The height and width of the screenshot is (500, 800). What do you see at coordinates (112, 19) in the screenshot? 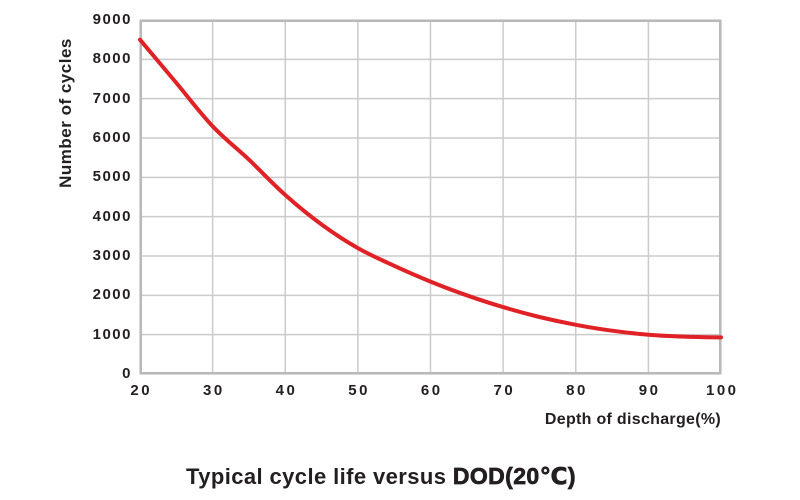
I see `y-tick-label: 9000` at bounding box center [112, 19].